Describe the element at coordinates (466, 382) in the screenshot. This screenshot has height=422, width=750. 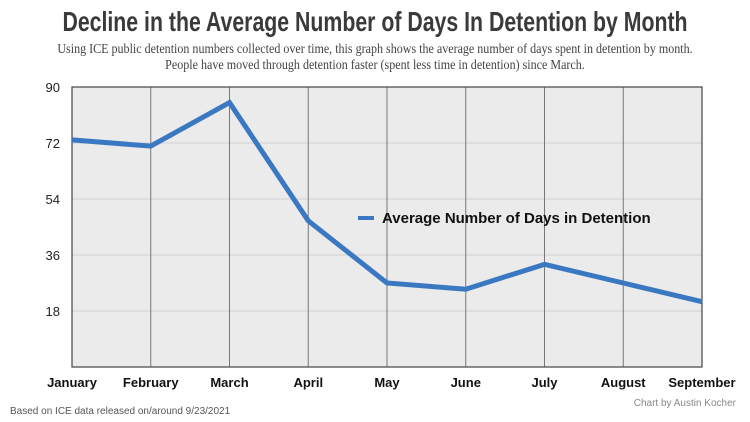
I see `x-tick-label: June` at that location.